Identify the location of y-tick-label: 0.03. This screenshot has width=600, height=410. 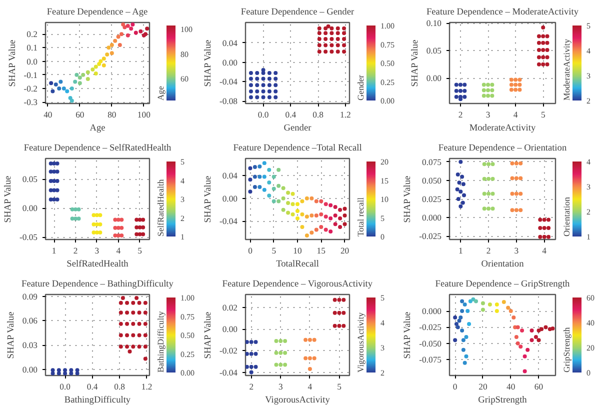
(30, 345).